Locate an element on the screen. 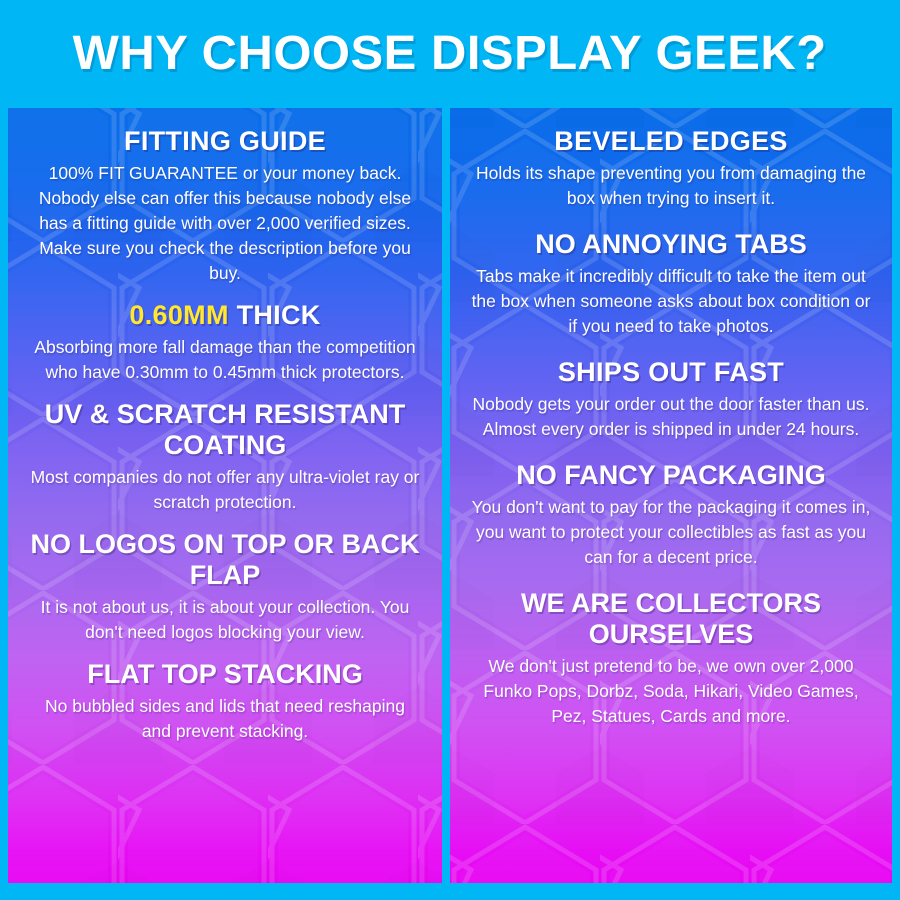  feature-title: SHIPS OUT FAST is located at coordinates (671, 372).